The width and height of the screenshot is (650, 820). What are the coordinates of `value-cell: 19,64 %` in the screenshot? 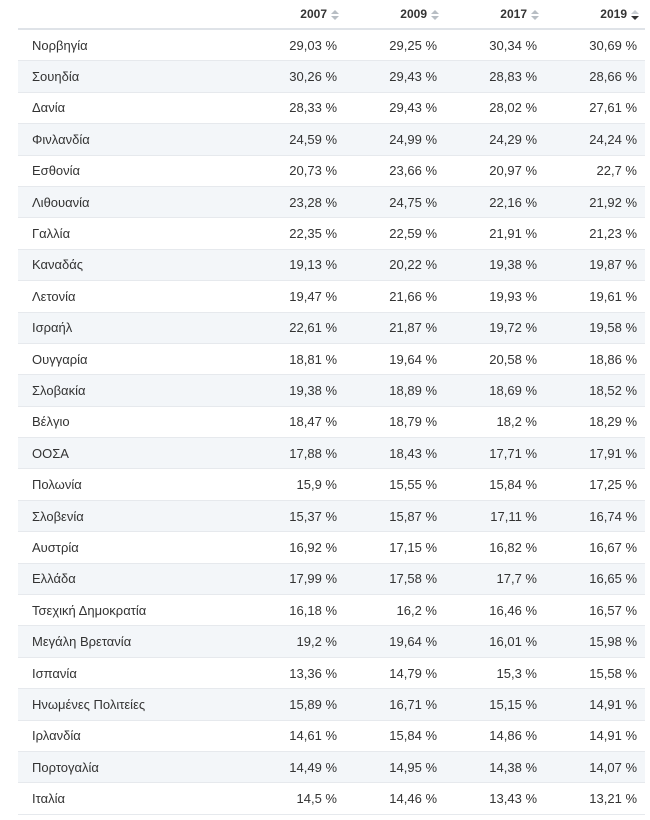 It's located at (395, 641).